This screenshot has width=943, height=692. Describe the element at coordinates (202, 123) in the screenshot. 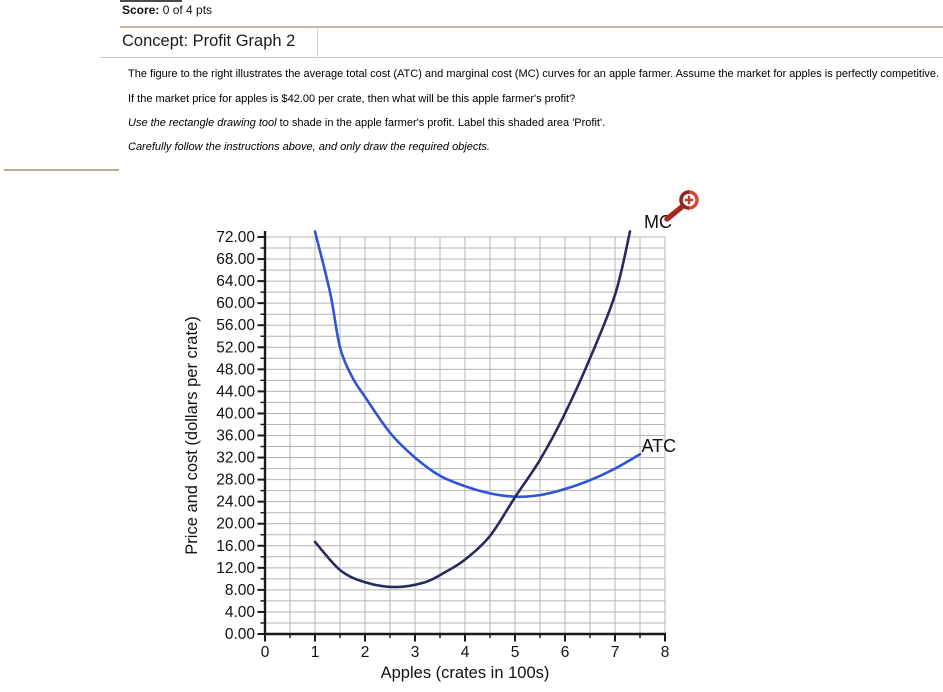

I see `question-line-3-tool: Use the rectangle drawing tool` at that location.